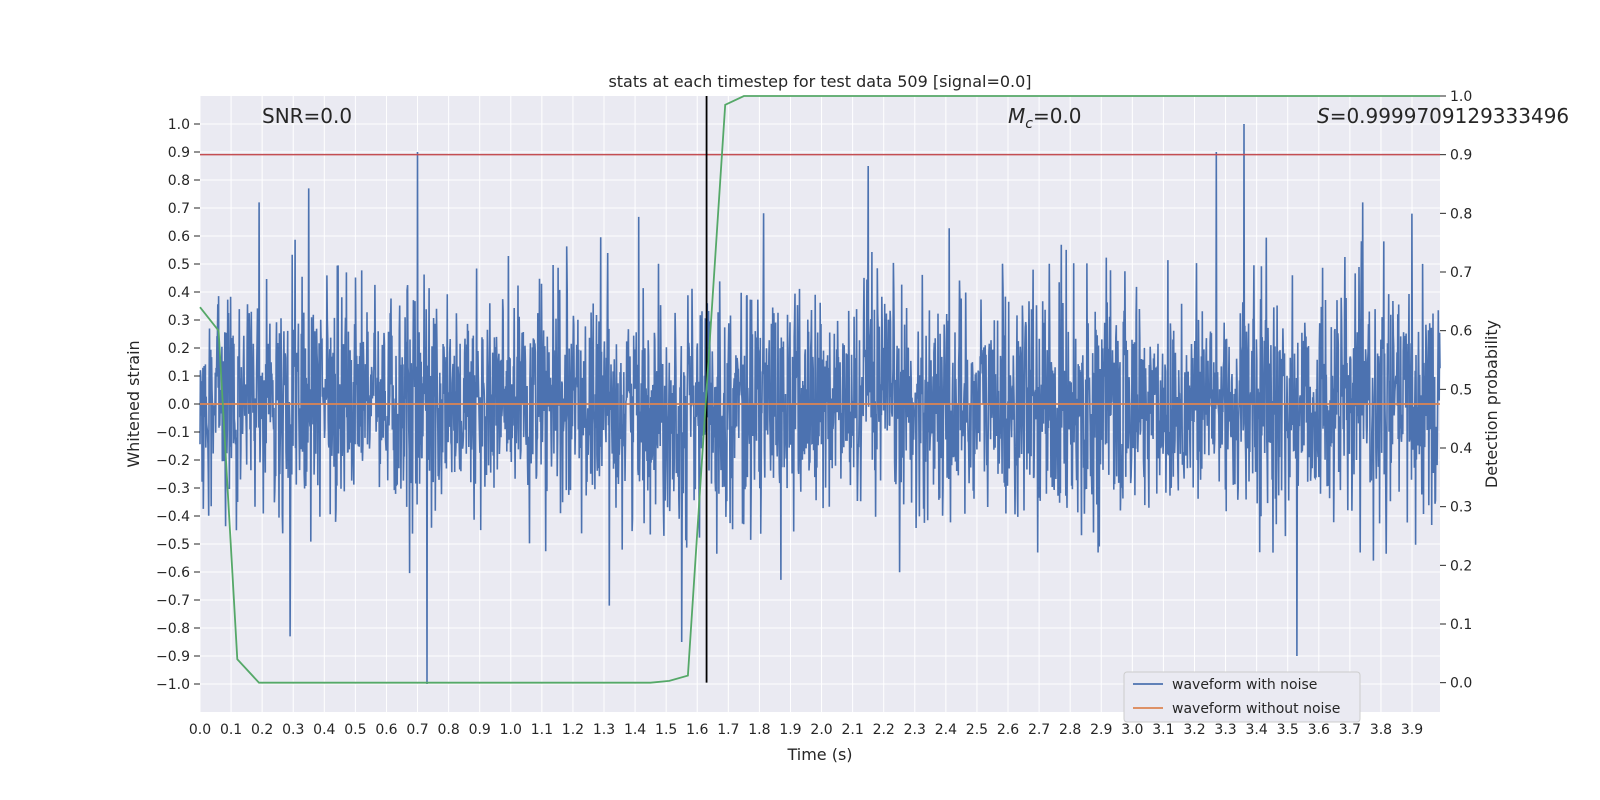 This screenshot has height=800, width=1600. What do you see at coordinates (262, 730) in the screenshot?
I see `x-tick-label: 0.2` at bounding box center [262, 730].